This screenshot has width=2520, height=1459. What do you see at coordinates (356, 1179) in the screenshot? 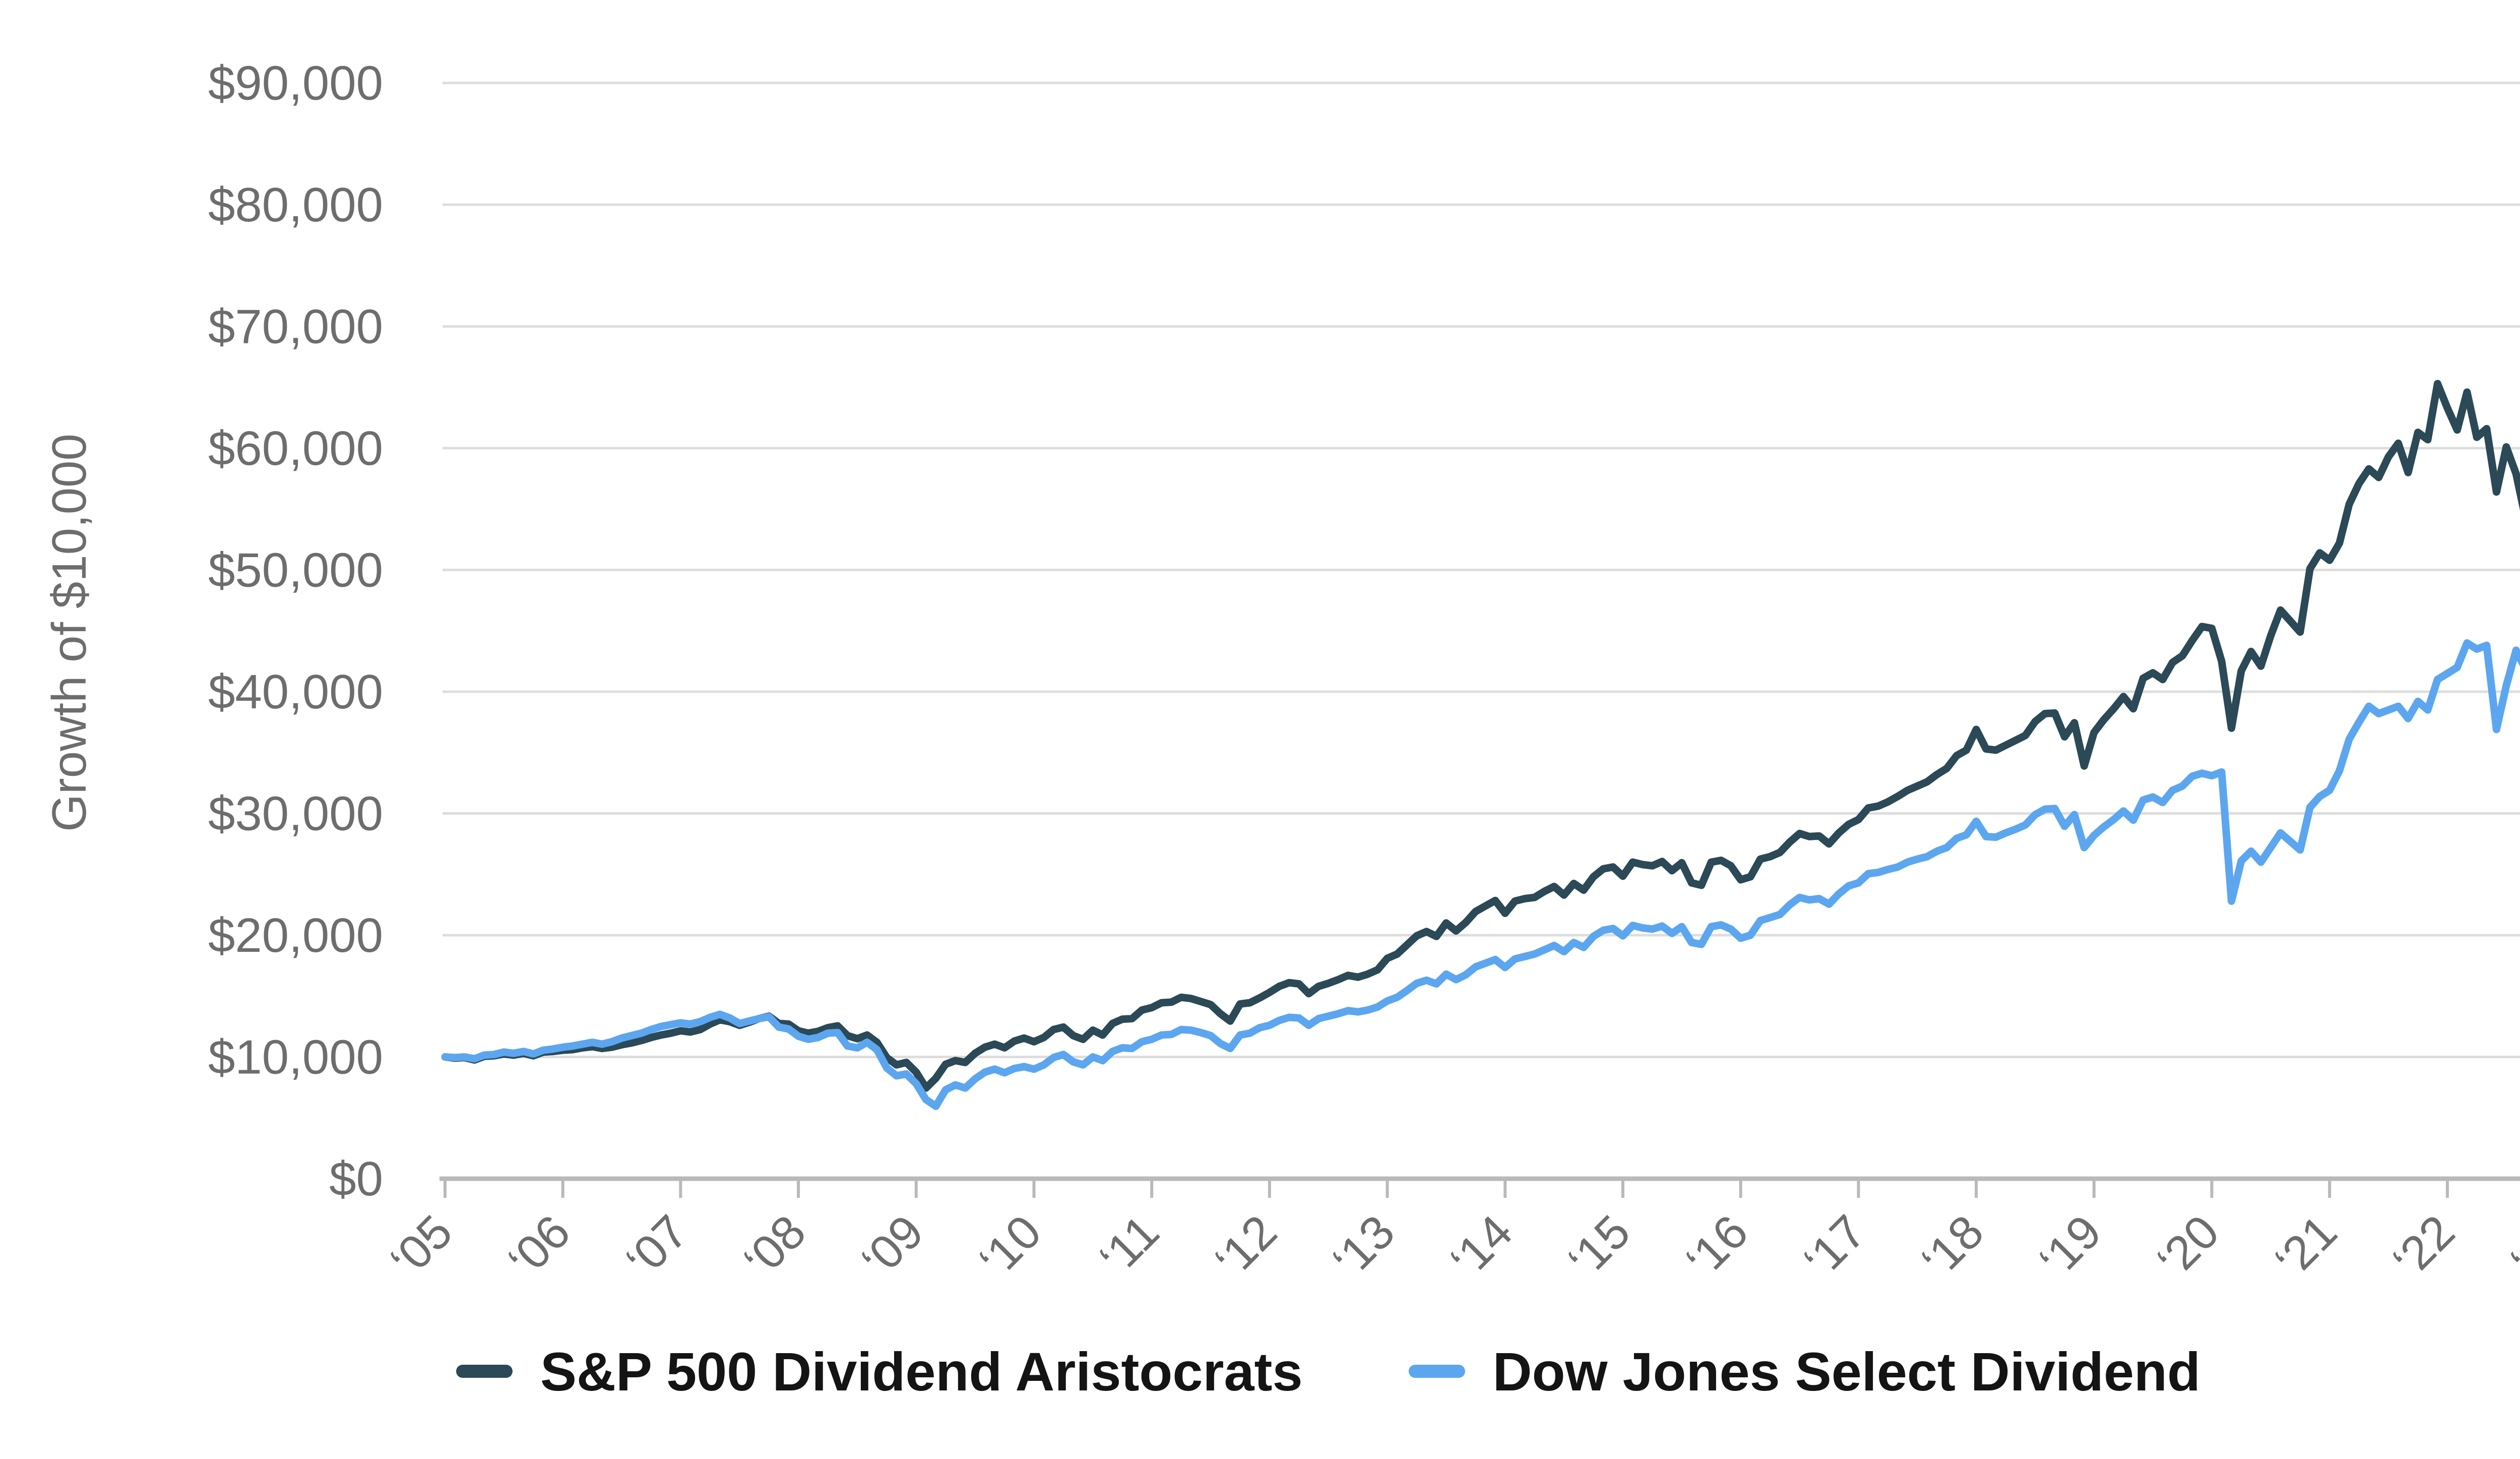
I see `svg-text: $0` at bounding box center [356, 1179].